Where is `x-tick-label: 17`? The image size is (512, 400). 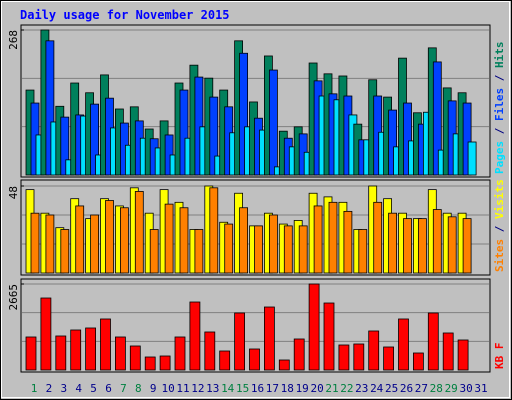 x-tick-label: 17 is located at coordinates (272, 388).